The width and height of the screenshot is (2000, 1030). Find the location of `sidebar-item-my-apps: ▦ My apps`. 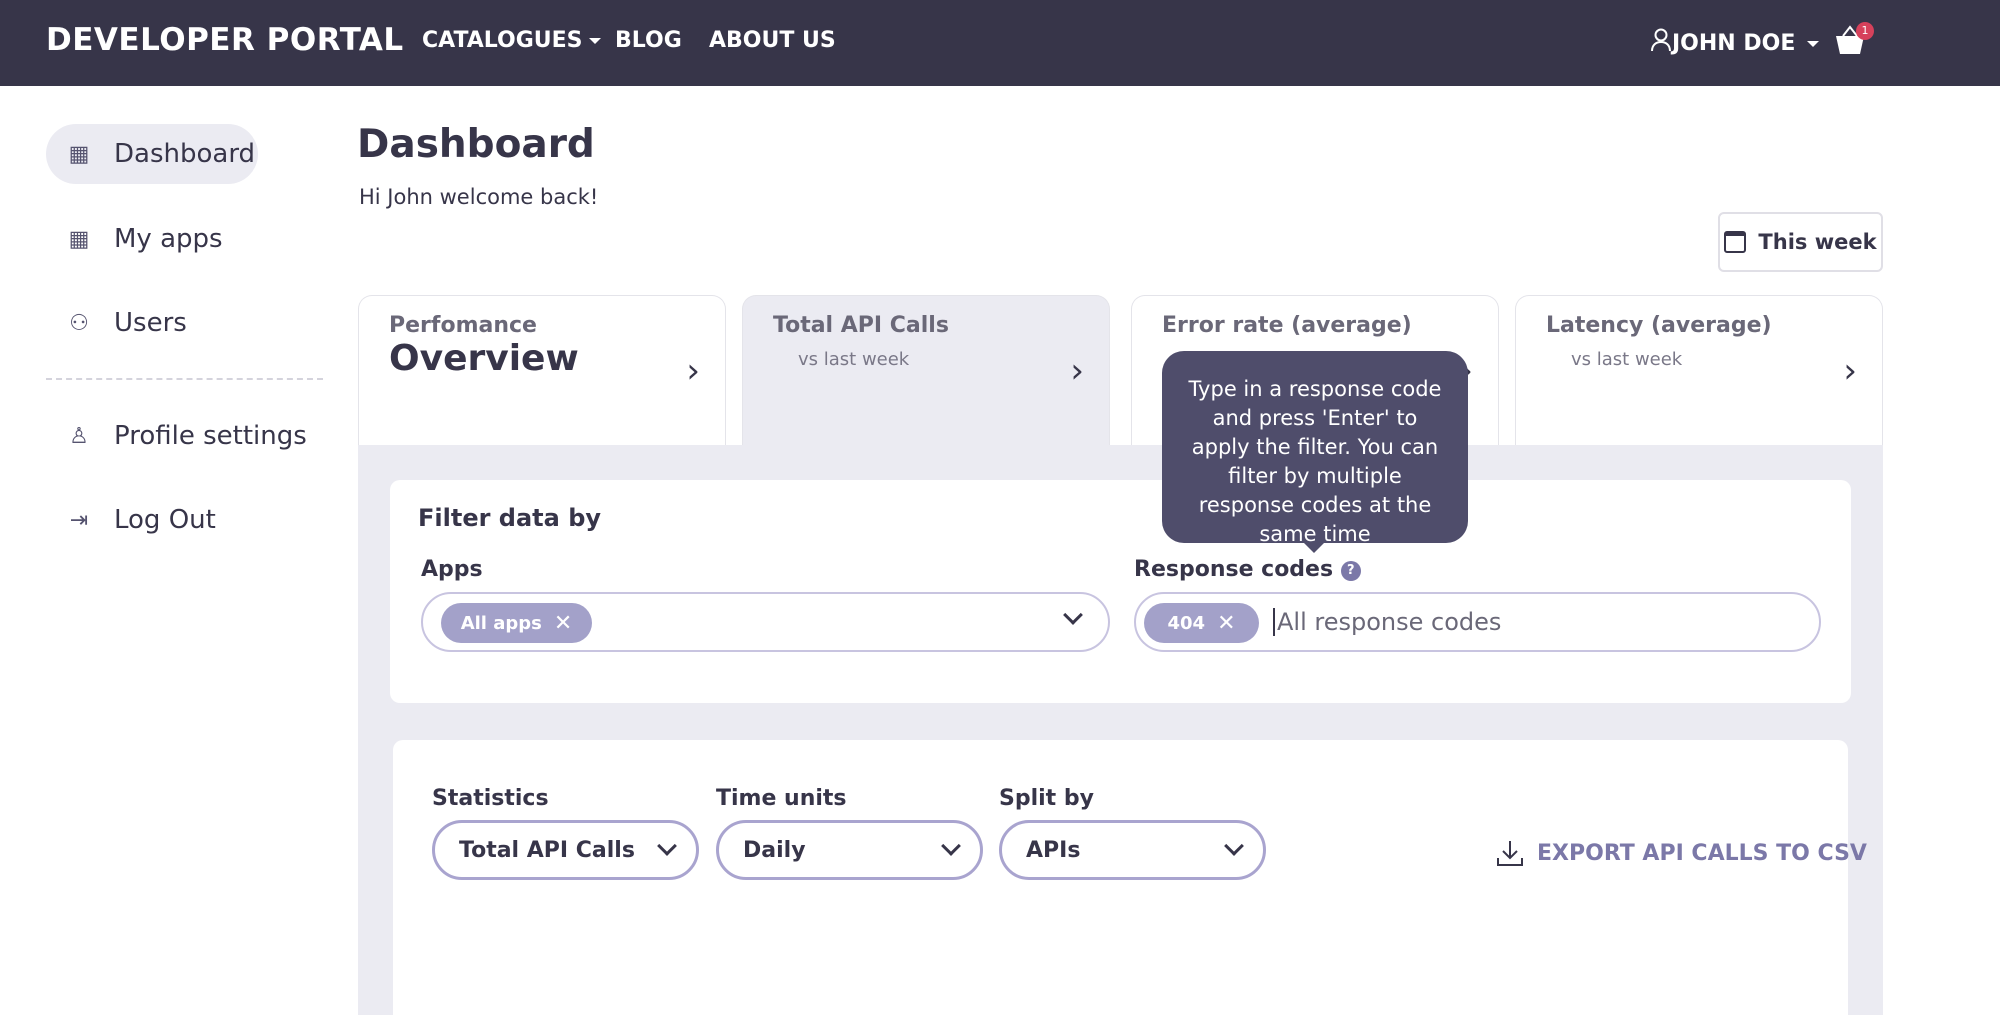

sidebar-item-my-apps: ▦ My apps is located at coordinates (134, 239).